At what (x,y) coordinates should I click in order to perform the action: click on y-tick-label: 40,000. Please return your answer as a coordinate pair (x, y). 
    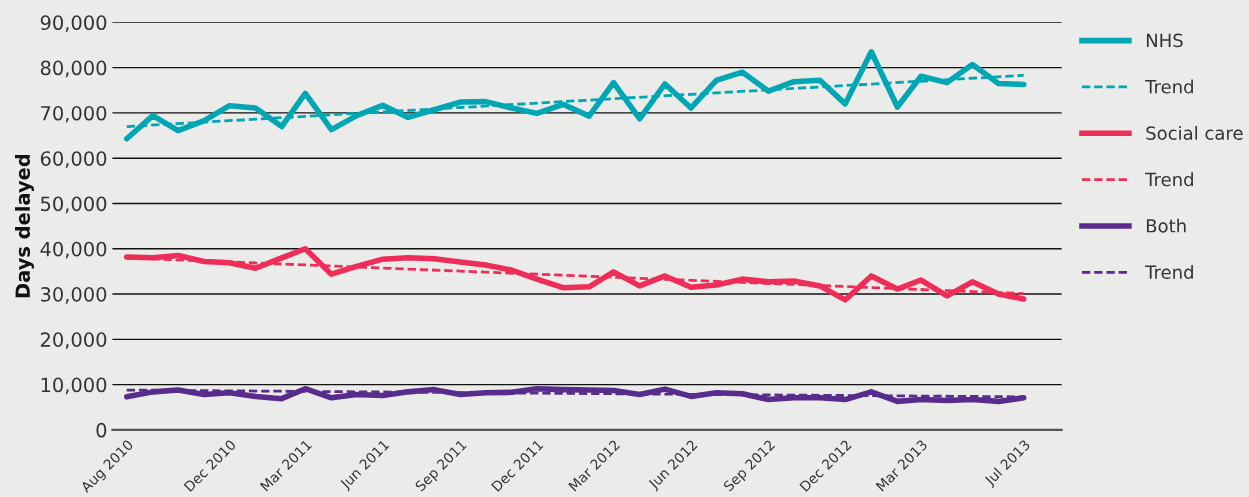
    Looking at the image, I should click on (73, 250).